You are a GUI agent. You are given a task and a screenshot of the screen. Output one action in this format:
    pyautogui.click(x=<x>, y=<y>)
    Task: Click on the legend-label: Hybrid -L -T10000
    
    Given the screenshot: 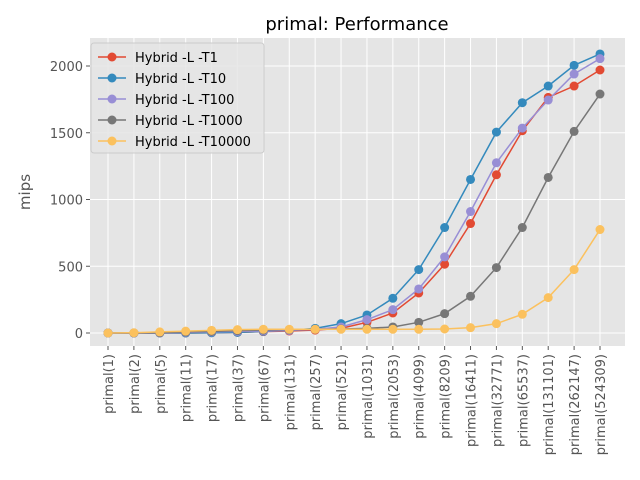 What is the action you would take?
    pyautogui.click(x=193, y=142)
    